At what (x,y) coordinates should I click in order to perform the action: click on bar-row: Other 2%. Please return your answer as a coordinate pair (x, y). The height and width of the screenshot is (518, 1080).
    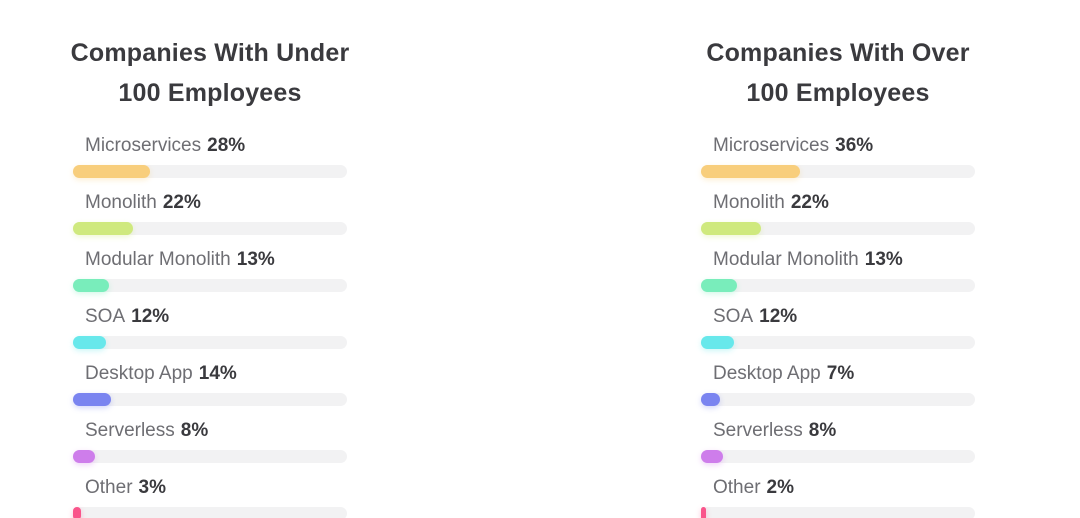
    Looking at the image, I should click on (838, 497).